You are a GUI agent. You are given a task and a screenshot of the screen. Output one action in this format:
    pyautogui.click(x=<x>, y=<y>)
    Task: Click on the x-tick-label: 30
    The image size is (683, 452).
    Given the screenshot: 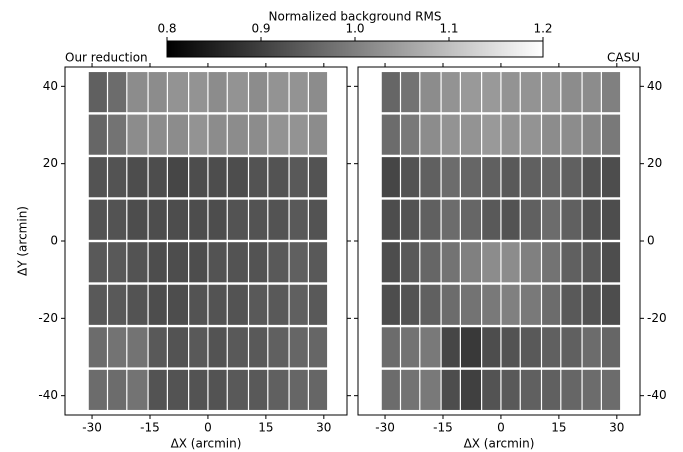 What is the action you would take?
    pyautogui.click(x=616, y=428)
    